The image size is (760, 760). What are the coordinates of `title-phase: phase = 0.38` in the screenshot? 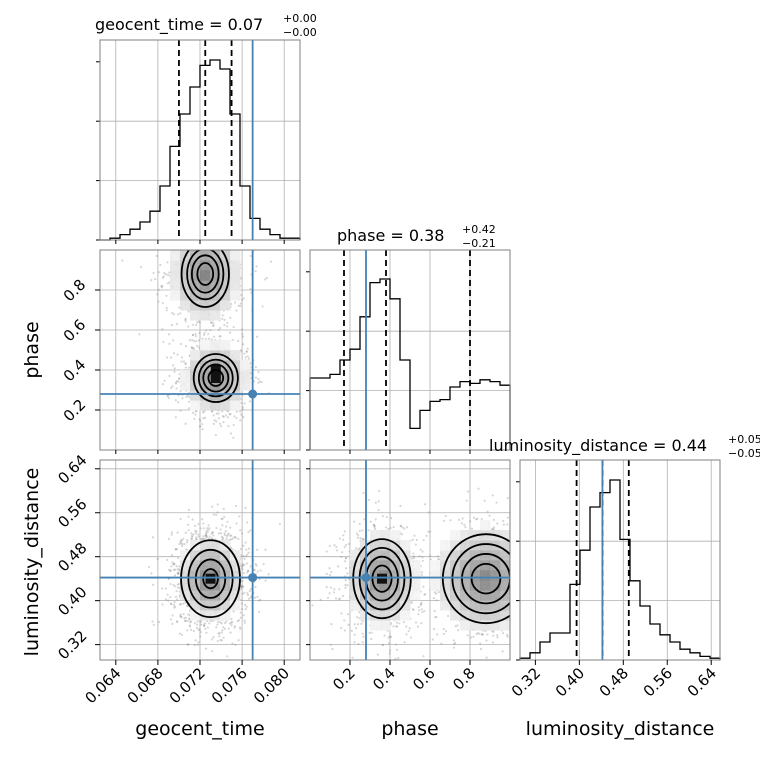 It's located at (390, 235).